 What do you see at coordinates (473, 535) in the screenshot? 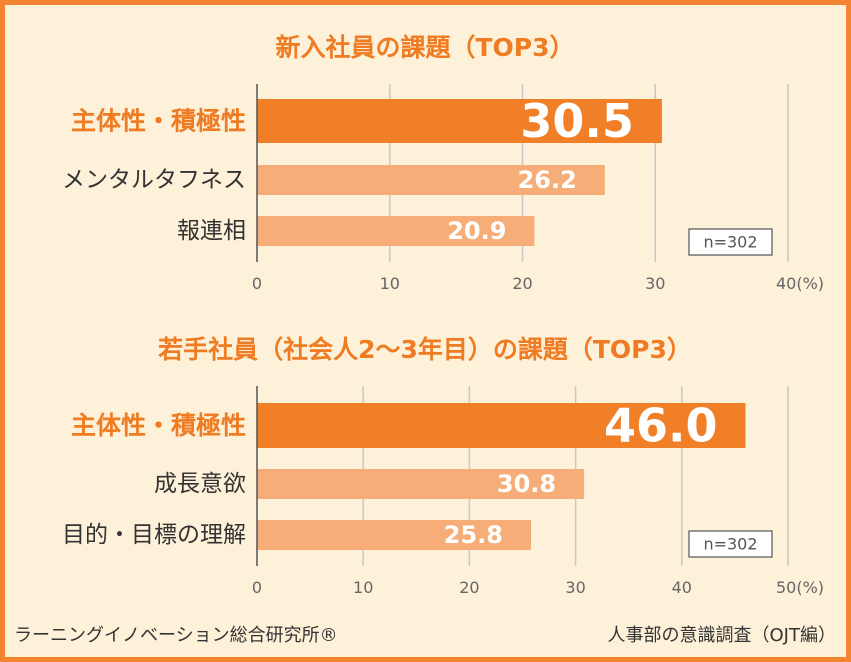
I see `bar-value-label: 25.8` at bounding box center [473, 535].